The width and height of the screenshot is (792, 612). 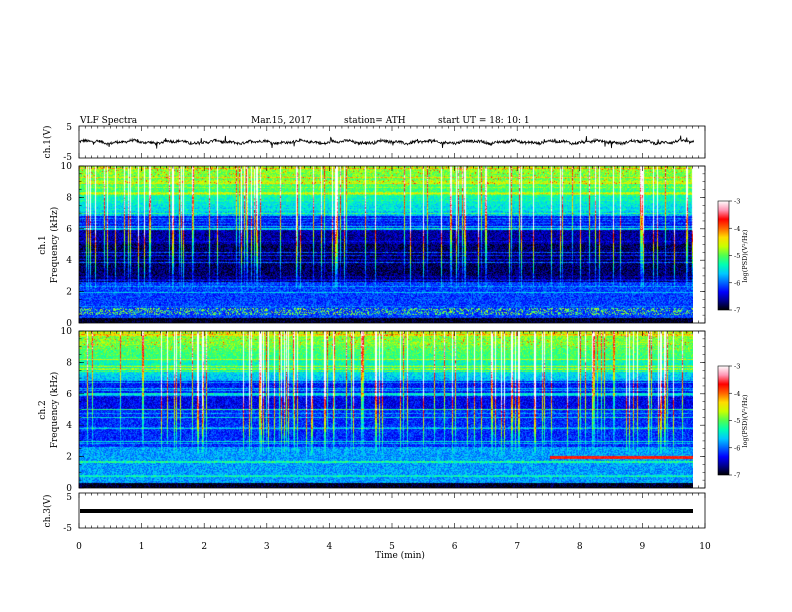 I want to click on ch1-waveform-ylabel: ch.1(V), so click(x=47, y=142).